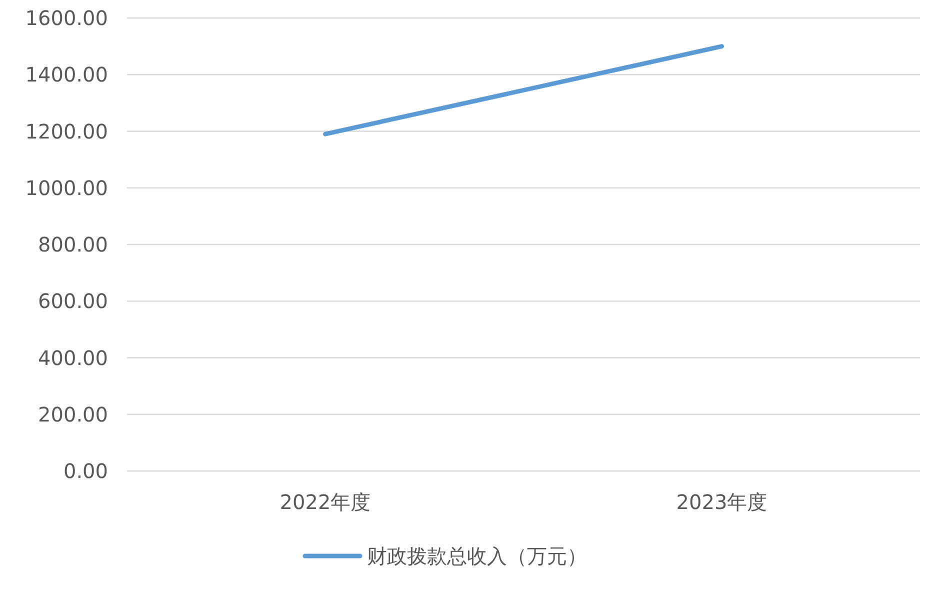 The width and height of the screenshot is (928, 592). I want to click on y-tick-label: 400.00, so click(73, 358).